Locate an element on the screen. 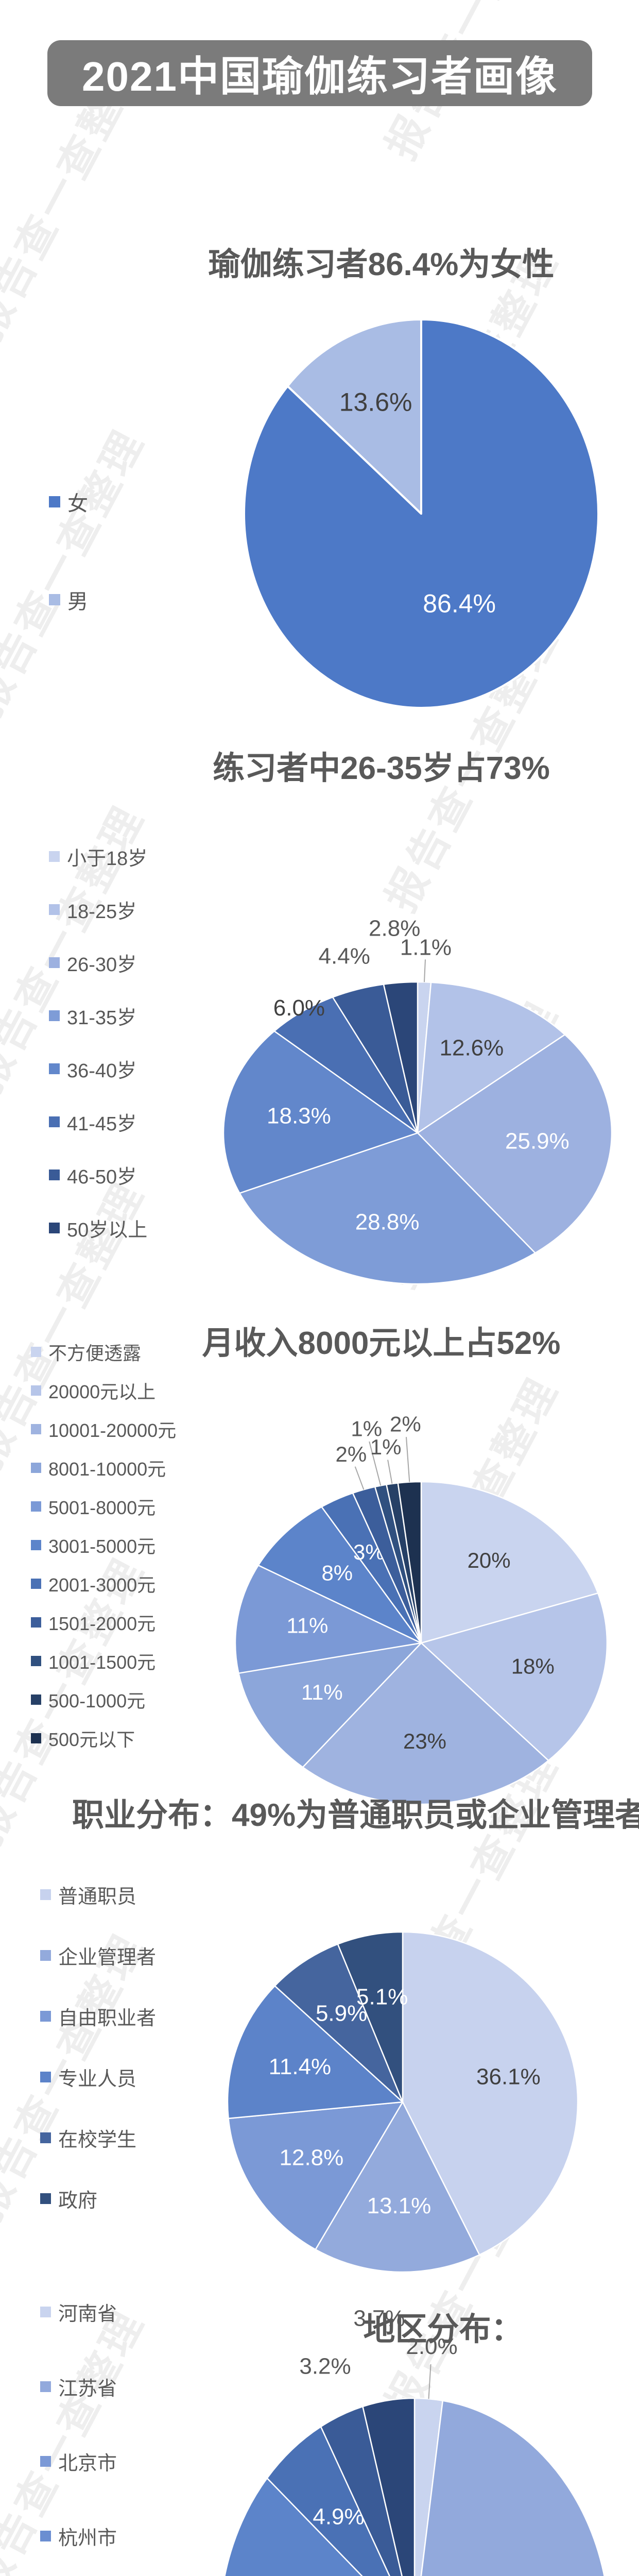 Image resolution: width=639 pixels, height=2576 pixels. legend-item-18-25岁: 18-25岁 is located at coordinates (92, 909).